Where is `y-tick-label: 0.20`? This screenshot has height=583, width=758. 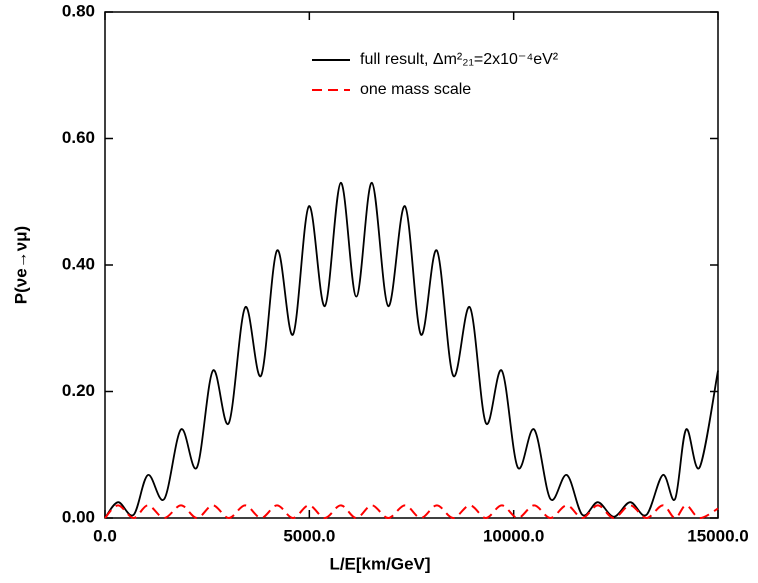
y-tick-label: 0.20 is located at coordinates (78, 390).